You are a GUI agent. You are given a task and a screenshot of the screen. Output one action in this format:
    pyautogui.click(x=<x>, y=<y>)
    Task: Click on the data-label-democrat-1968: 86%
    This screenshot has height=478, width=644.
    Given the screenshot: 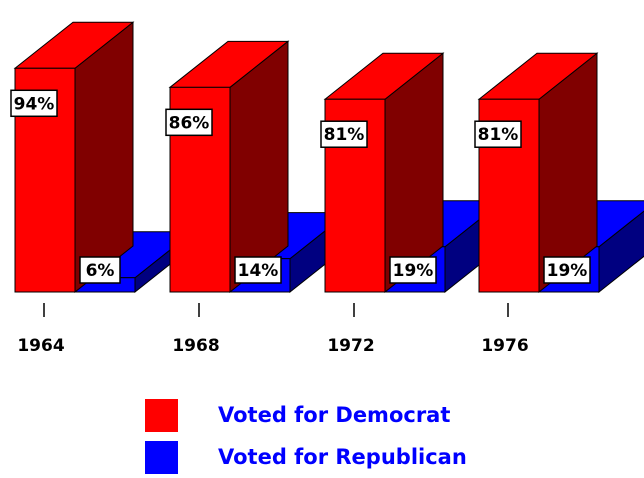 What is the action you would take?
    pyautogui.click(x=189, y=123)
    